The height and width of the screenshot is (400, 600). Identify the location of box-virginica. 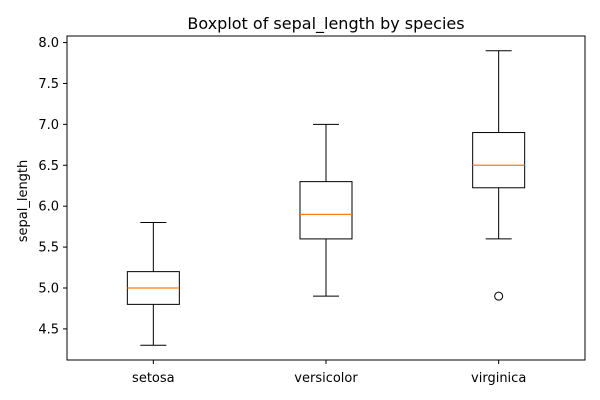
(499, 160).